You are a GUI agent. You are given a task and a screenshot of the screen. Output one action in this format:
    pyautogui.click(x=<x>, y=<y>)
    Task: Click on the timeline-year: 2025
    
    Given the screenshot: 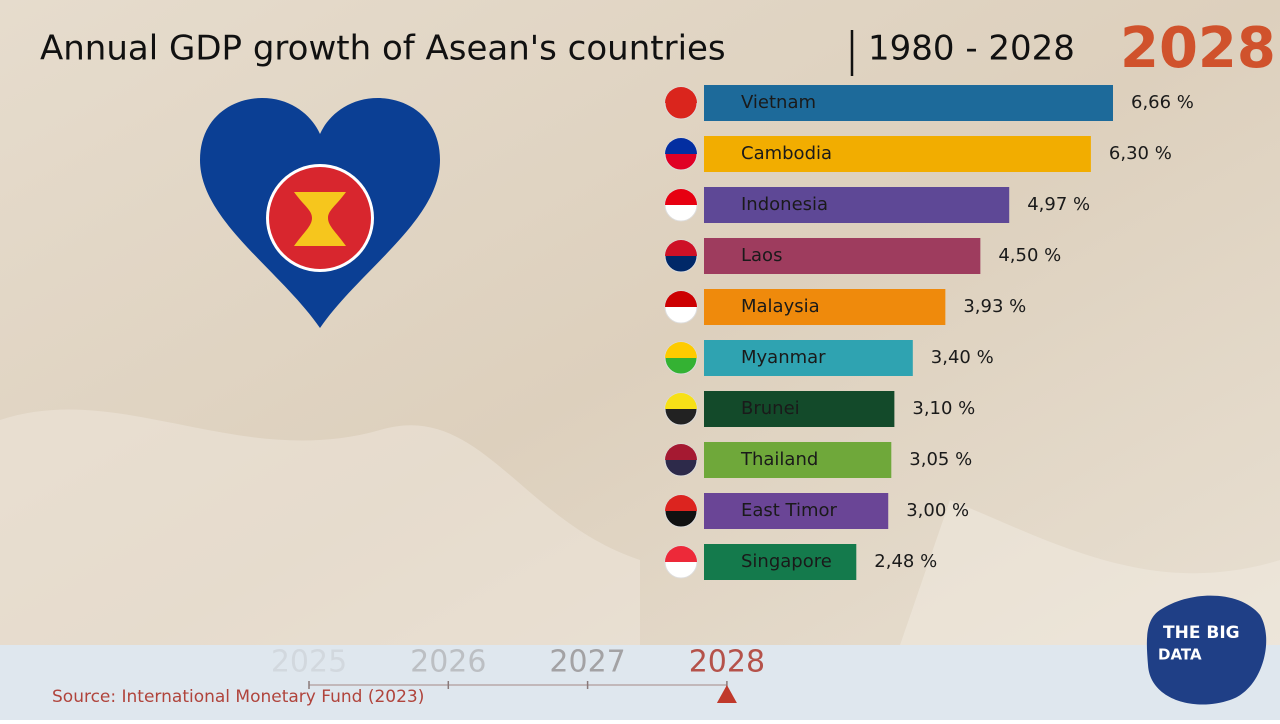 What is the action you would take?
    pyautogui.click(x=309, y=662)
    